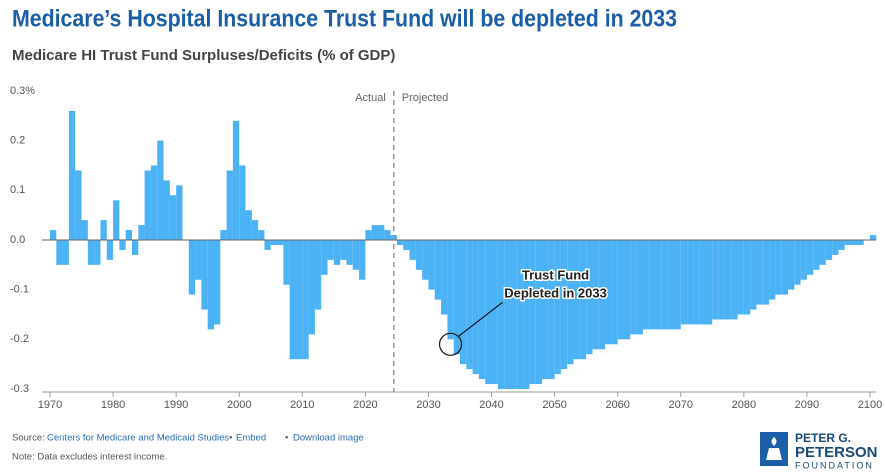 This screenshot has height=476, width=885. Describe the element at coordinates (19, 339) in the screenshot. I see `y-tick-label: -0.2` at that location.